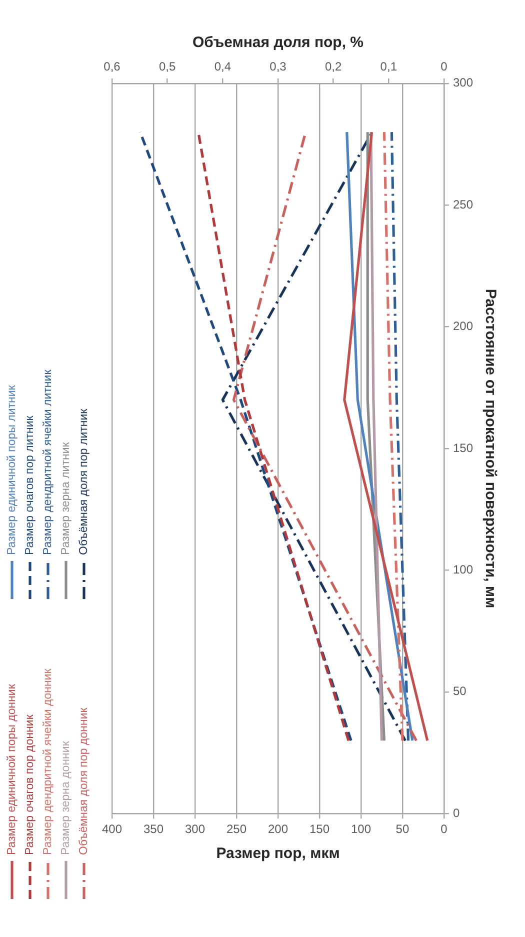 This screenshot has height=937, width=525. I want to click on x-tick-label: 400, so click(112, 829).